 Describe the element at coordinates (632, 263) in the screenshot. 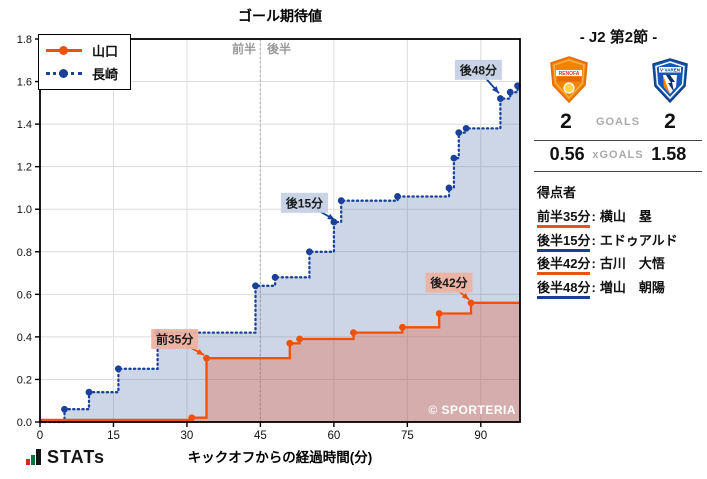

I see `scorer-name: 古川 大悟` at that location.